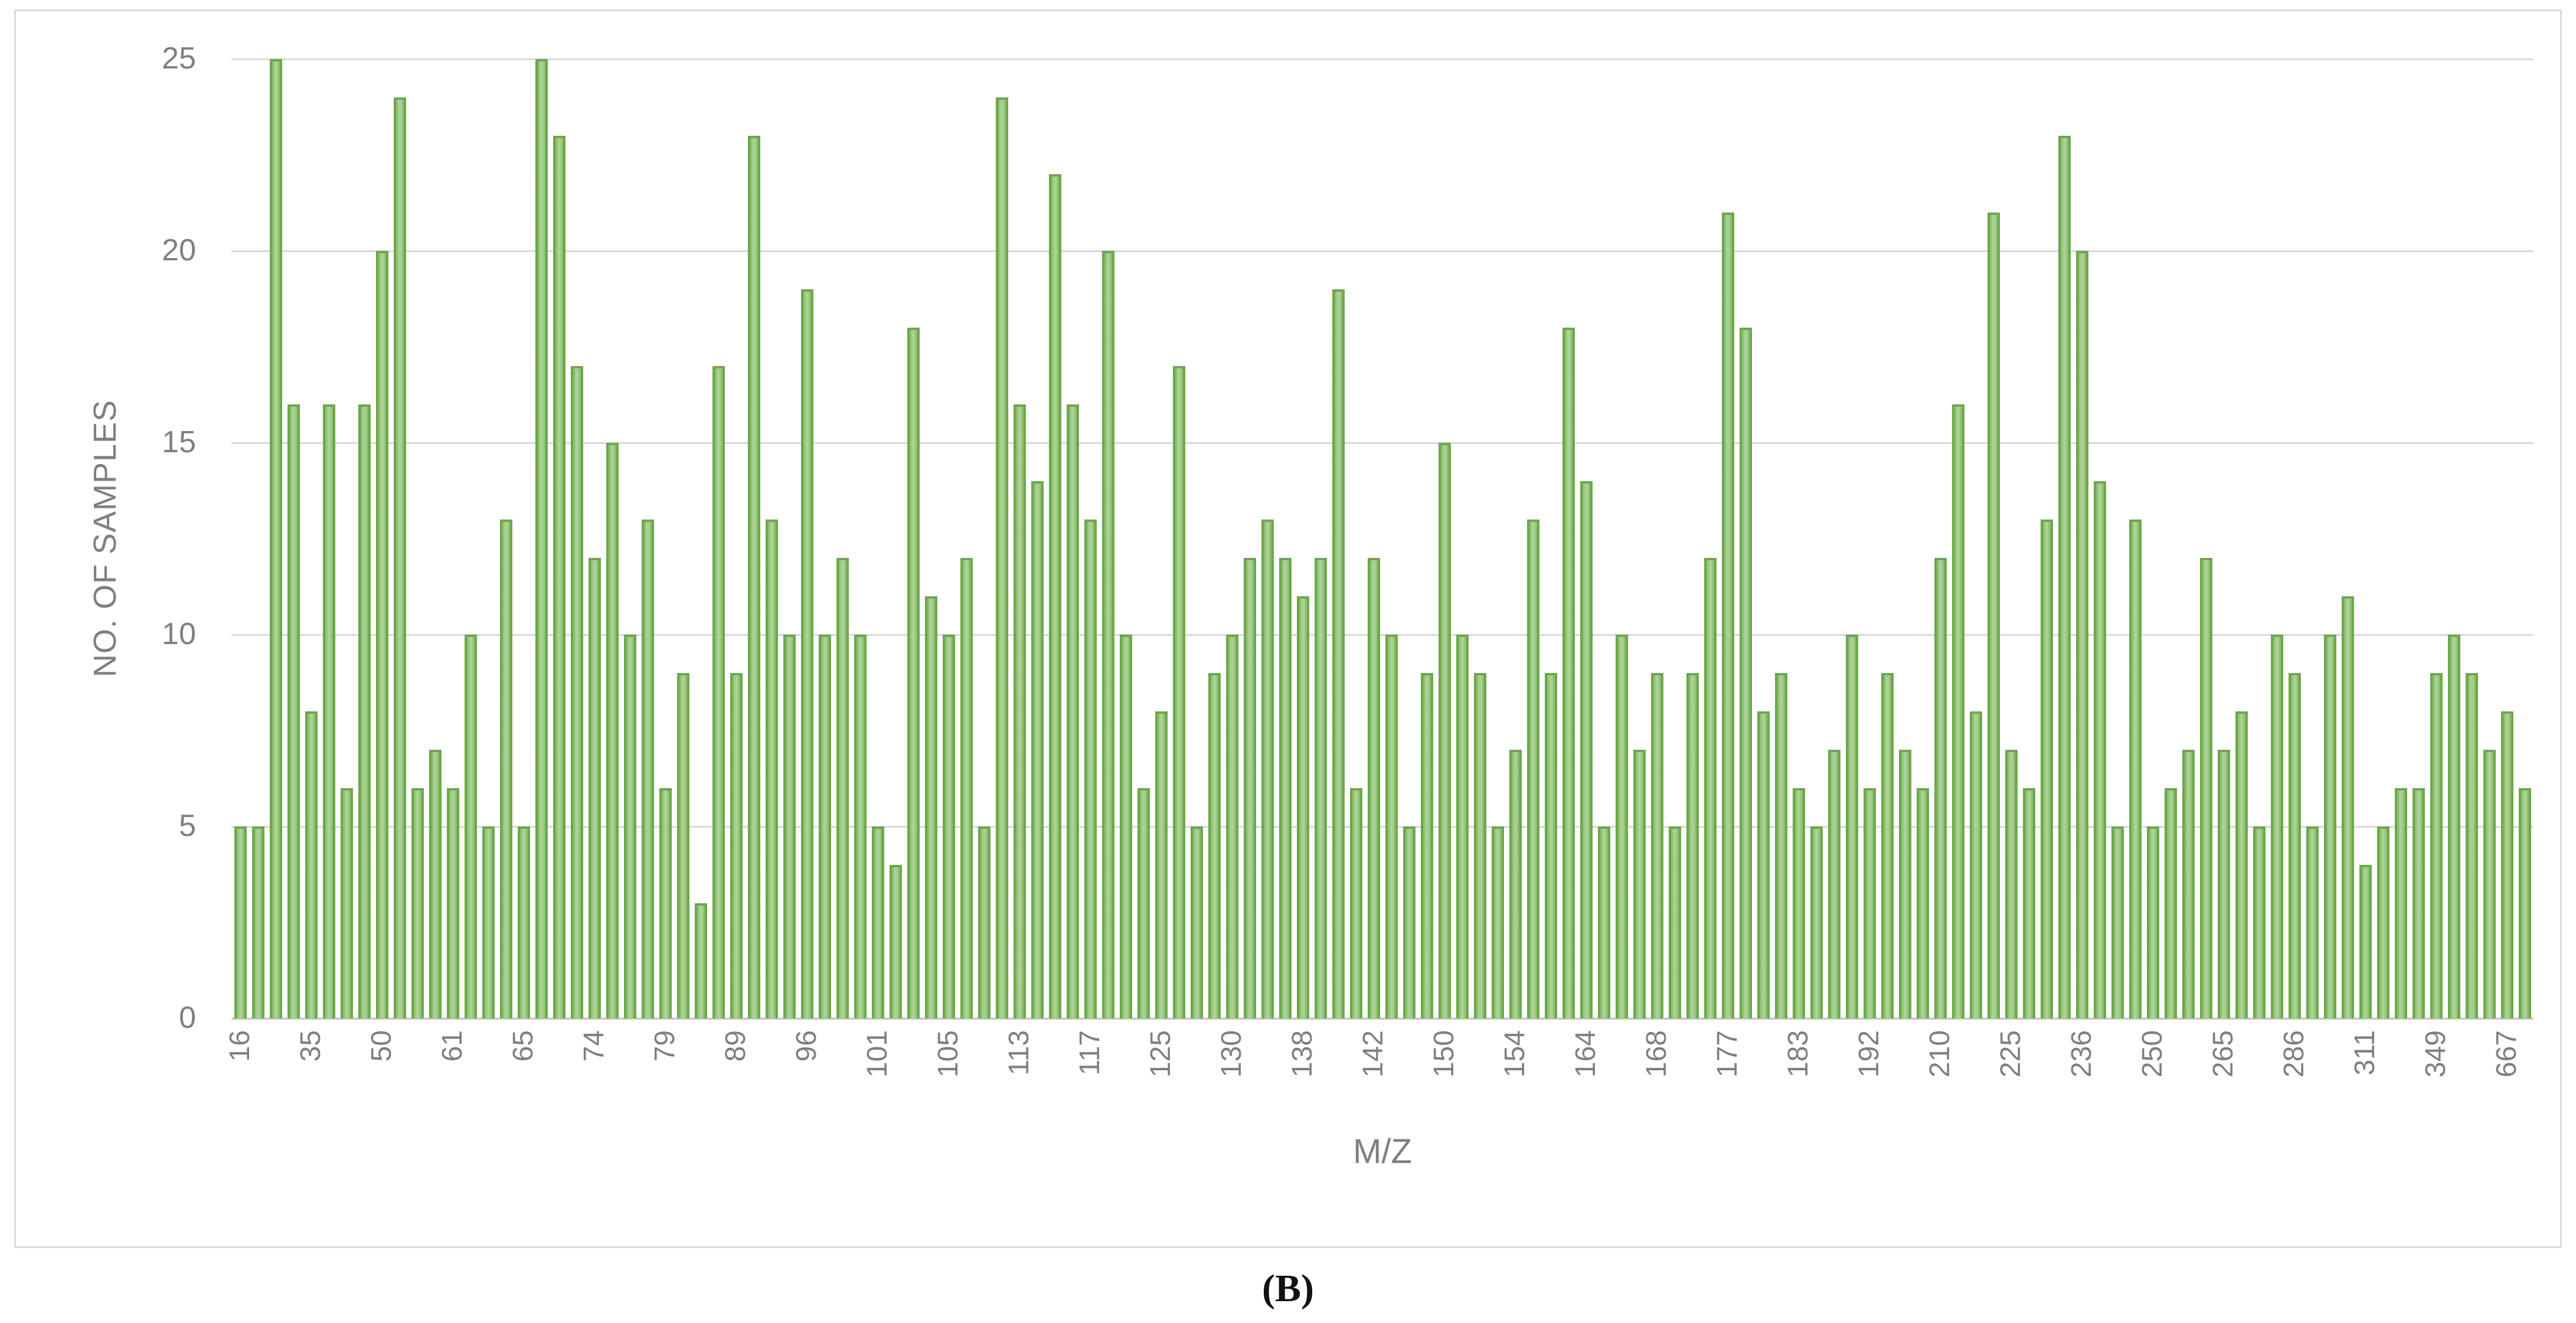 This screenshot has height=1323, width=2576. Describe the element at coordinates (1869, 1054) in the screenshot. I see `x-tick-label-192: 192` at that location.